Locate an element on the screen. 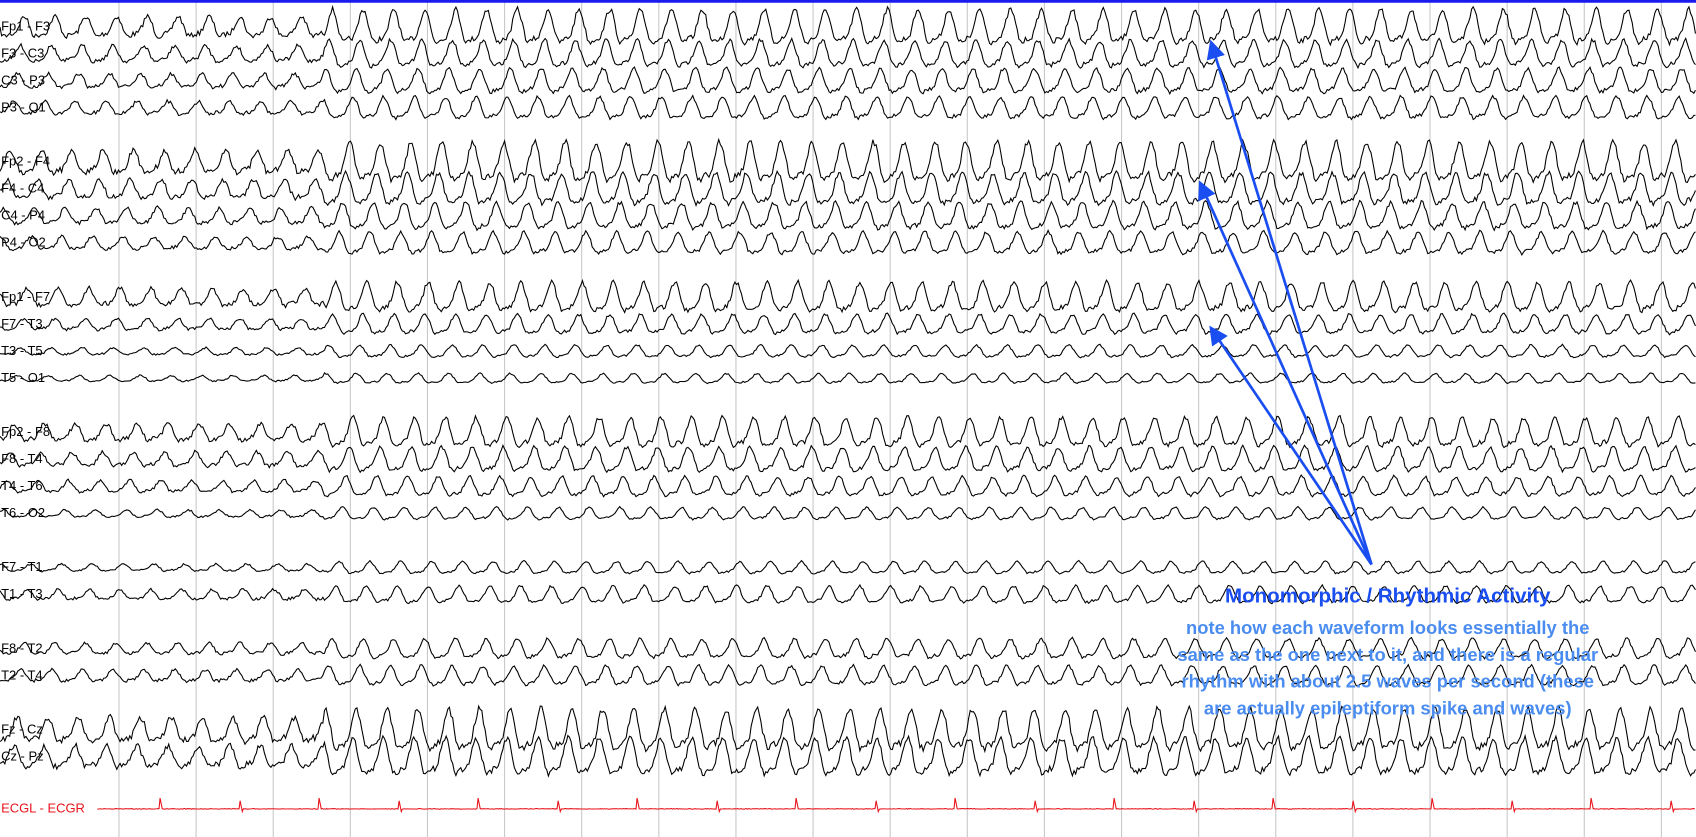  channel-label: Fp2 - F4 is located at coordinates (25, 161).